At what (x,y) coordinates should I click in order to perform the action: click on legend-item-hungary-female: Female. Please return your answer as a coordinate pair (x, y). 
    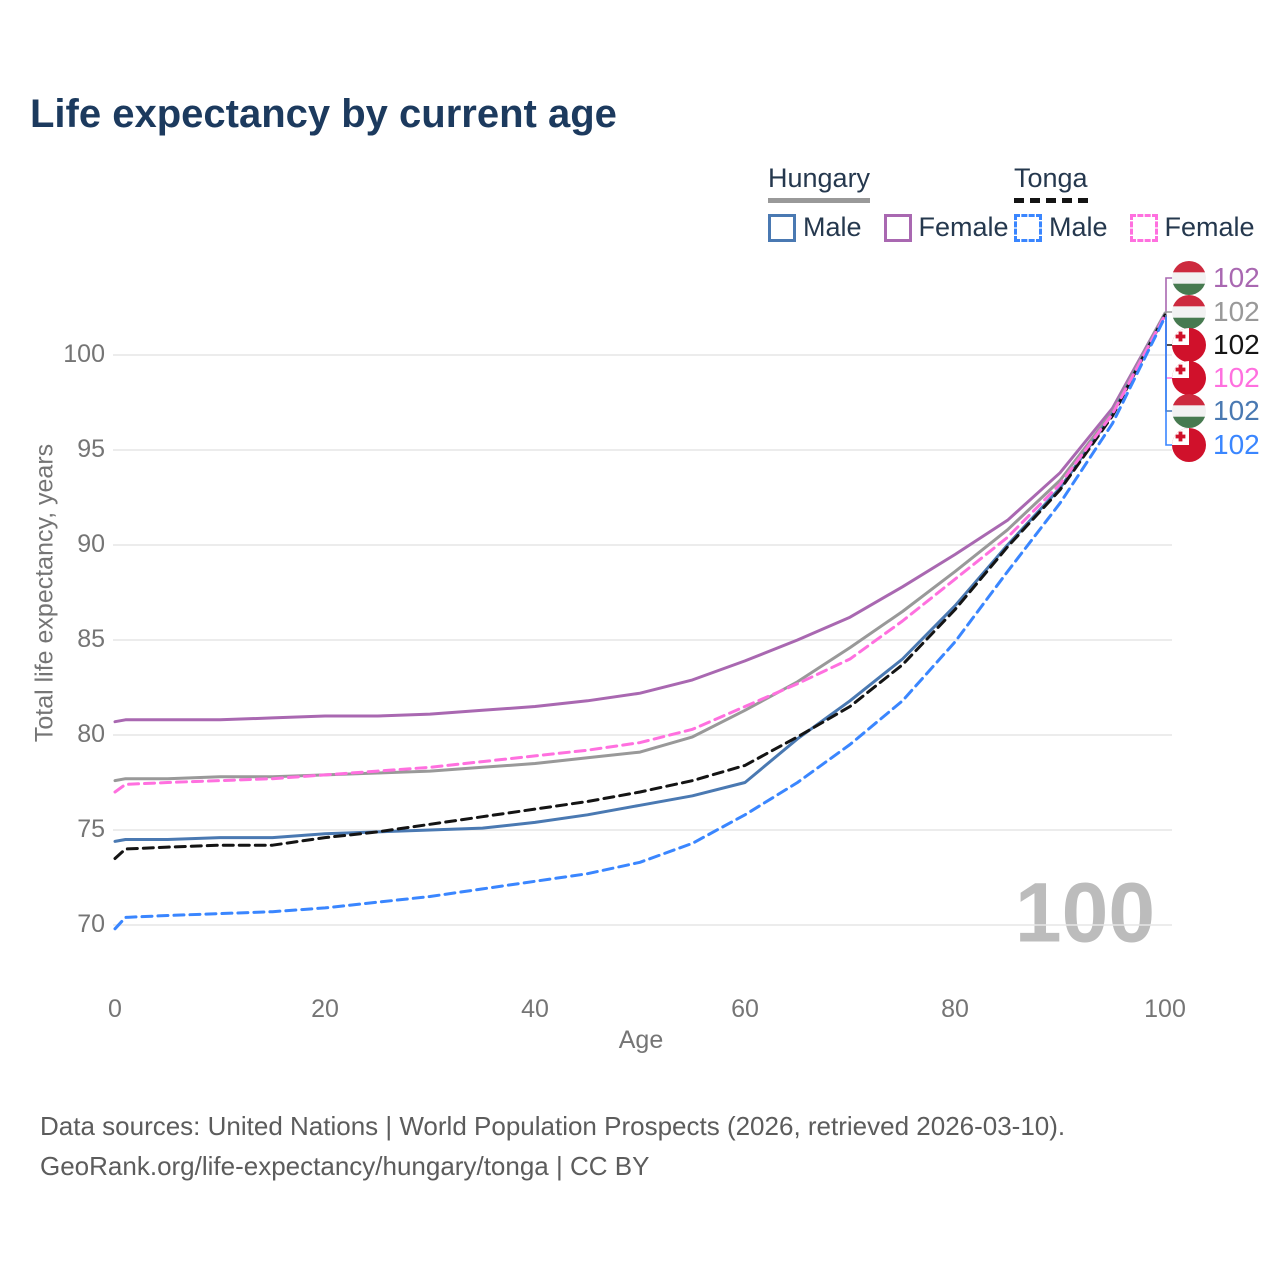
    Looking at the image, I should click on (946, 227).